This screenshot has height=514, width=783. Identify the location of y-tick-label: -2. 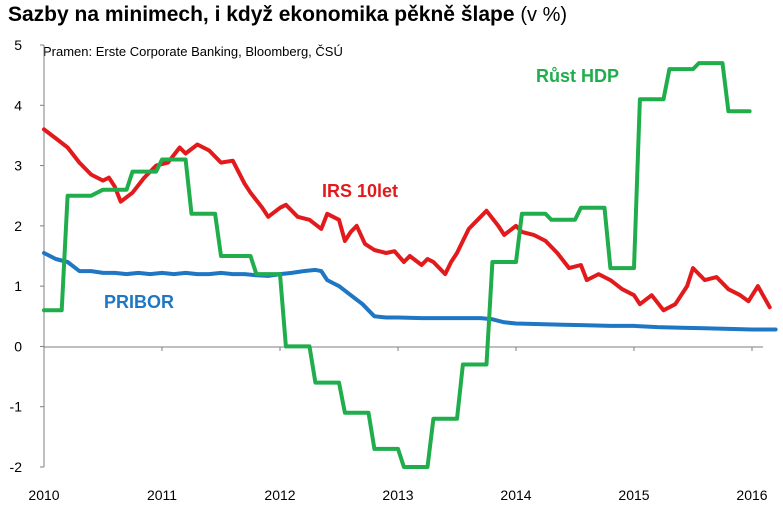
(16, 467).